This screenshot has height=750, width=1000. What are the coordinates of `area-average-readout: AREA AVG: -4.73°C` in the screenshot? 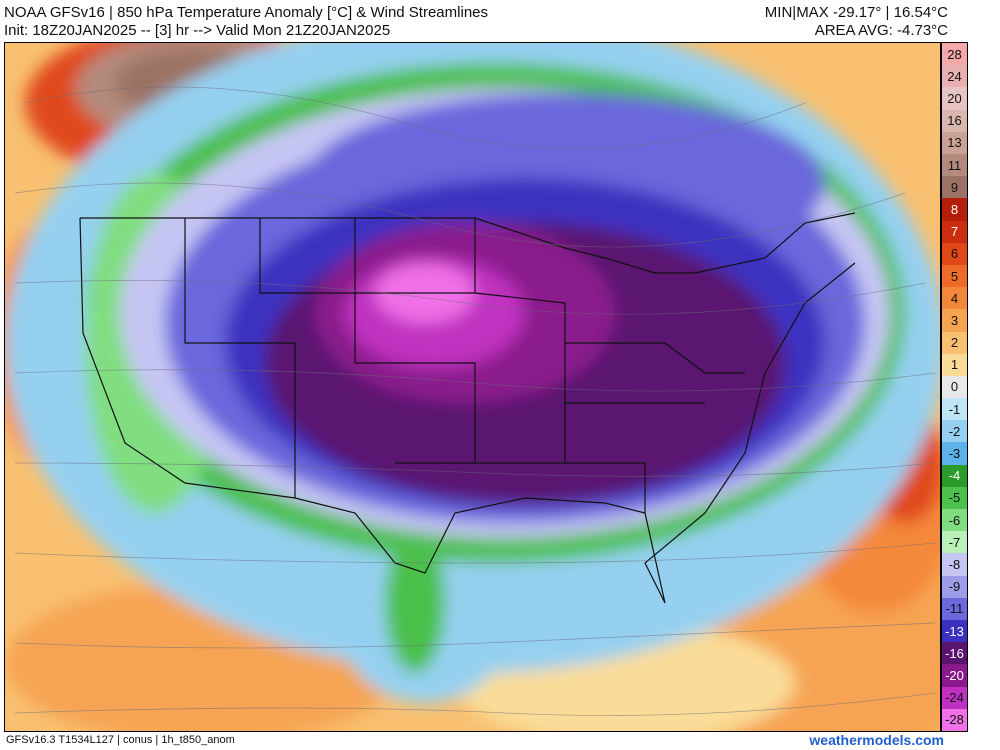 It's located at (881, 30).